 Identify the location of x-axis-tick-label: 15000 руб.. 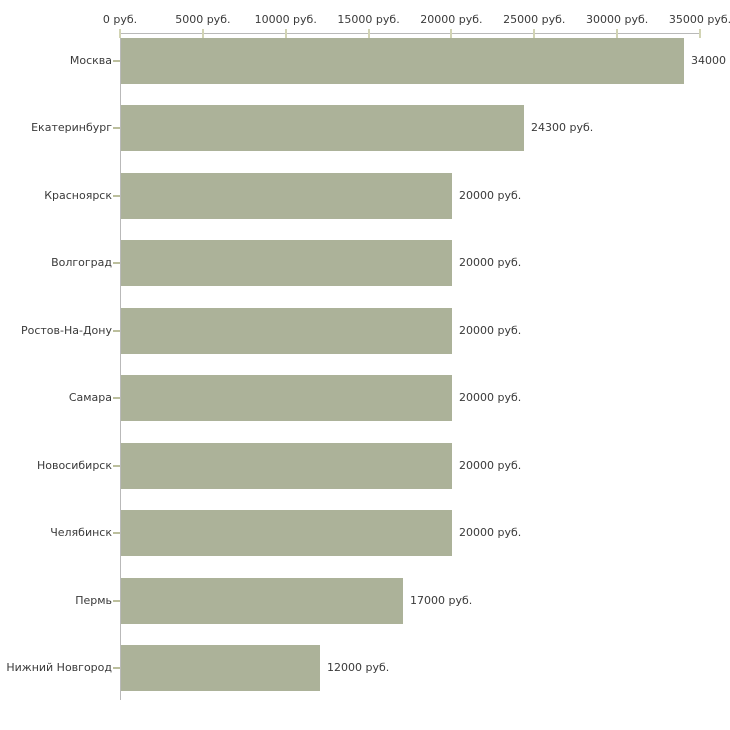
(368, 19).